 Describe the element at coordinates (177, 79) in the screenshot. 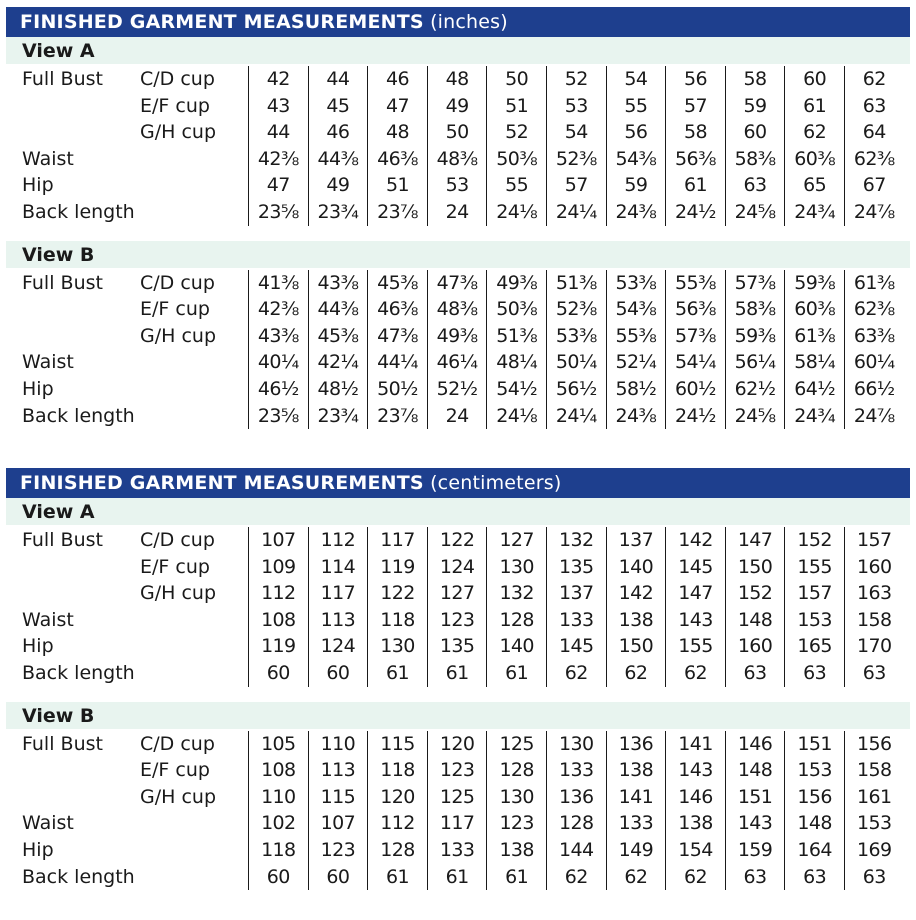

I see `row-sublabel: C/D cup` at that location.